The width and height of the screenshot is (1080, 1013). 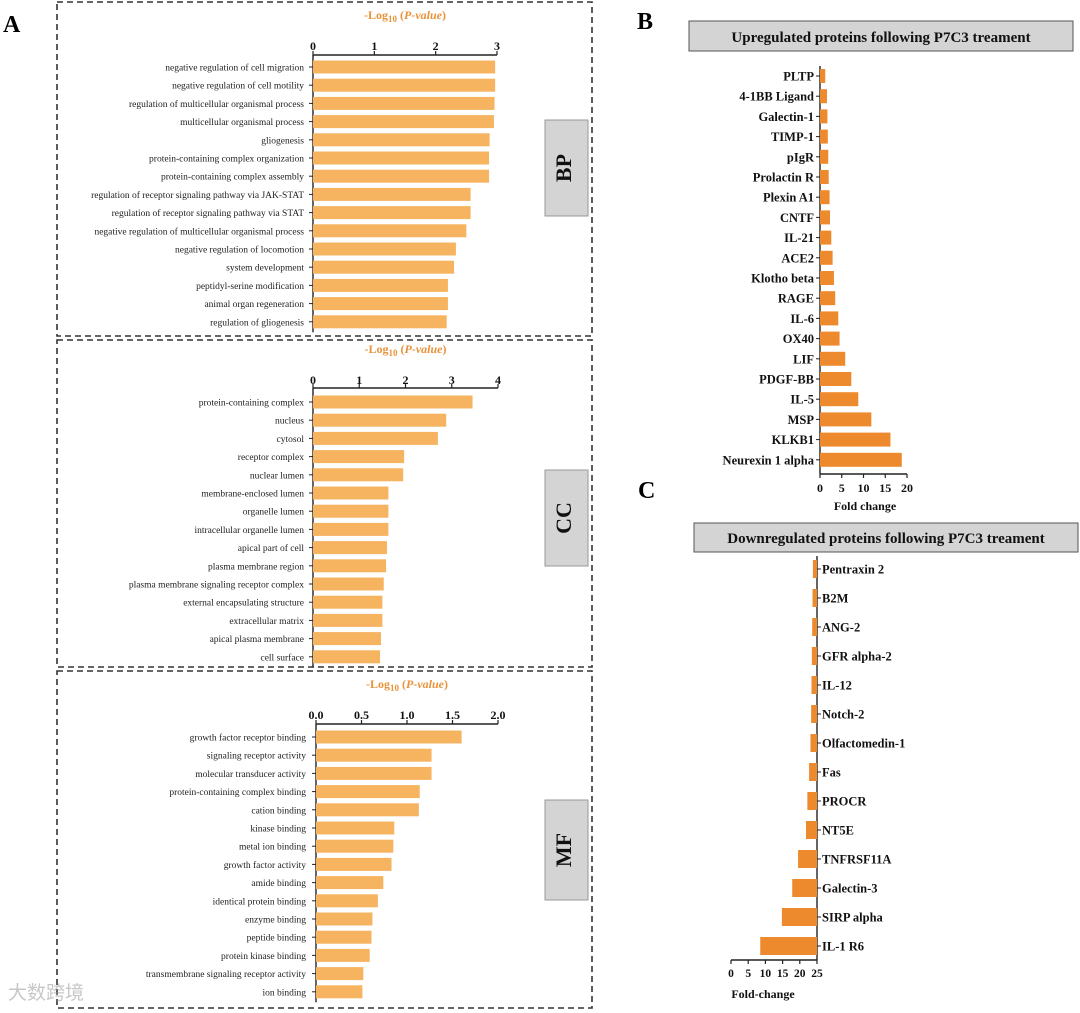 I want to click on cc-category-label: nucleus, so click(x=289, y=422).